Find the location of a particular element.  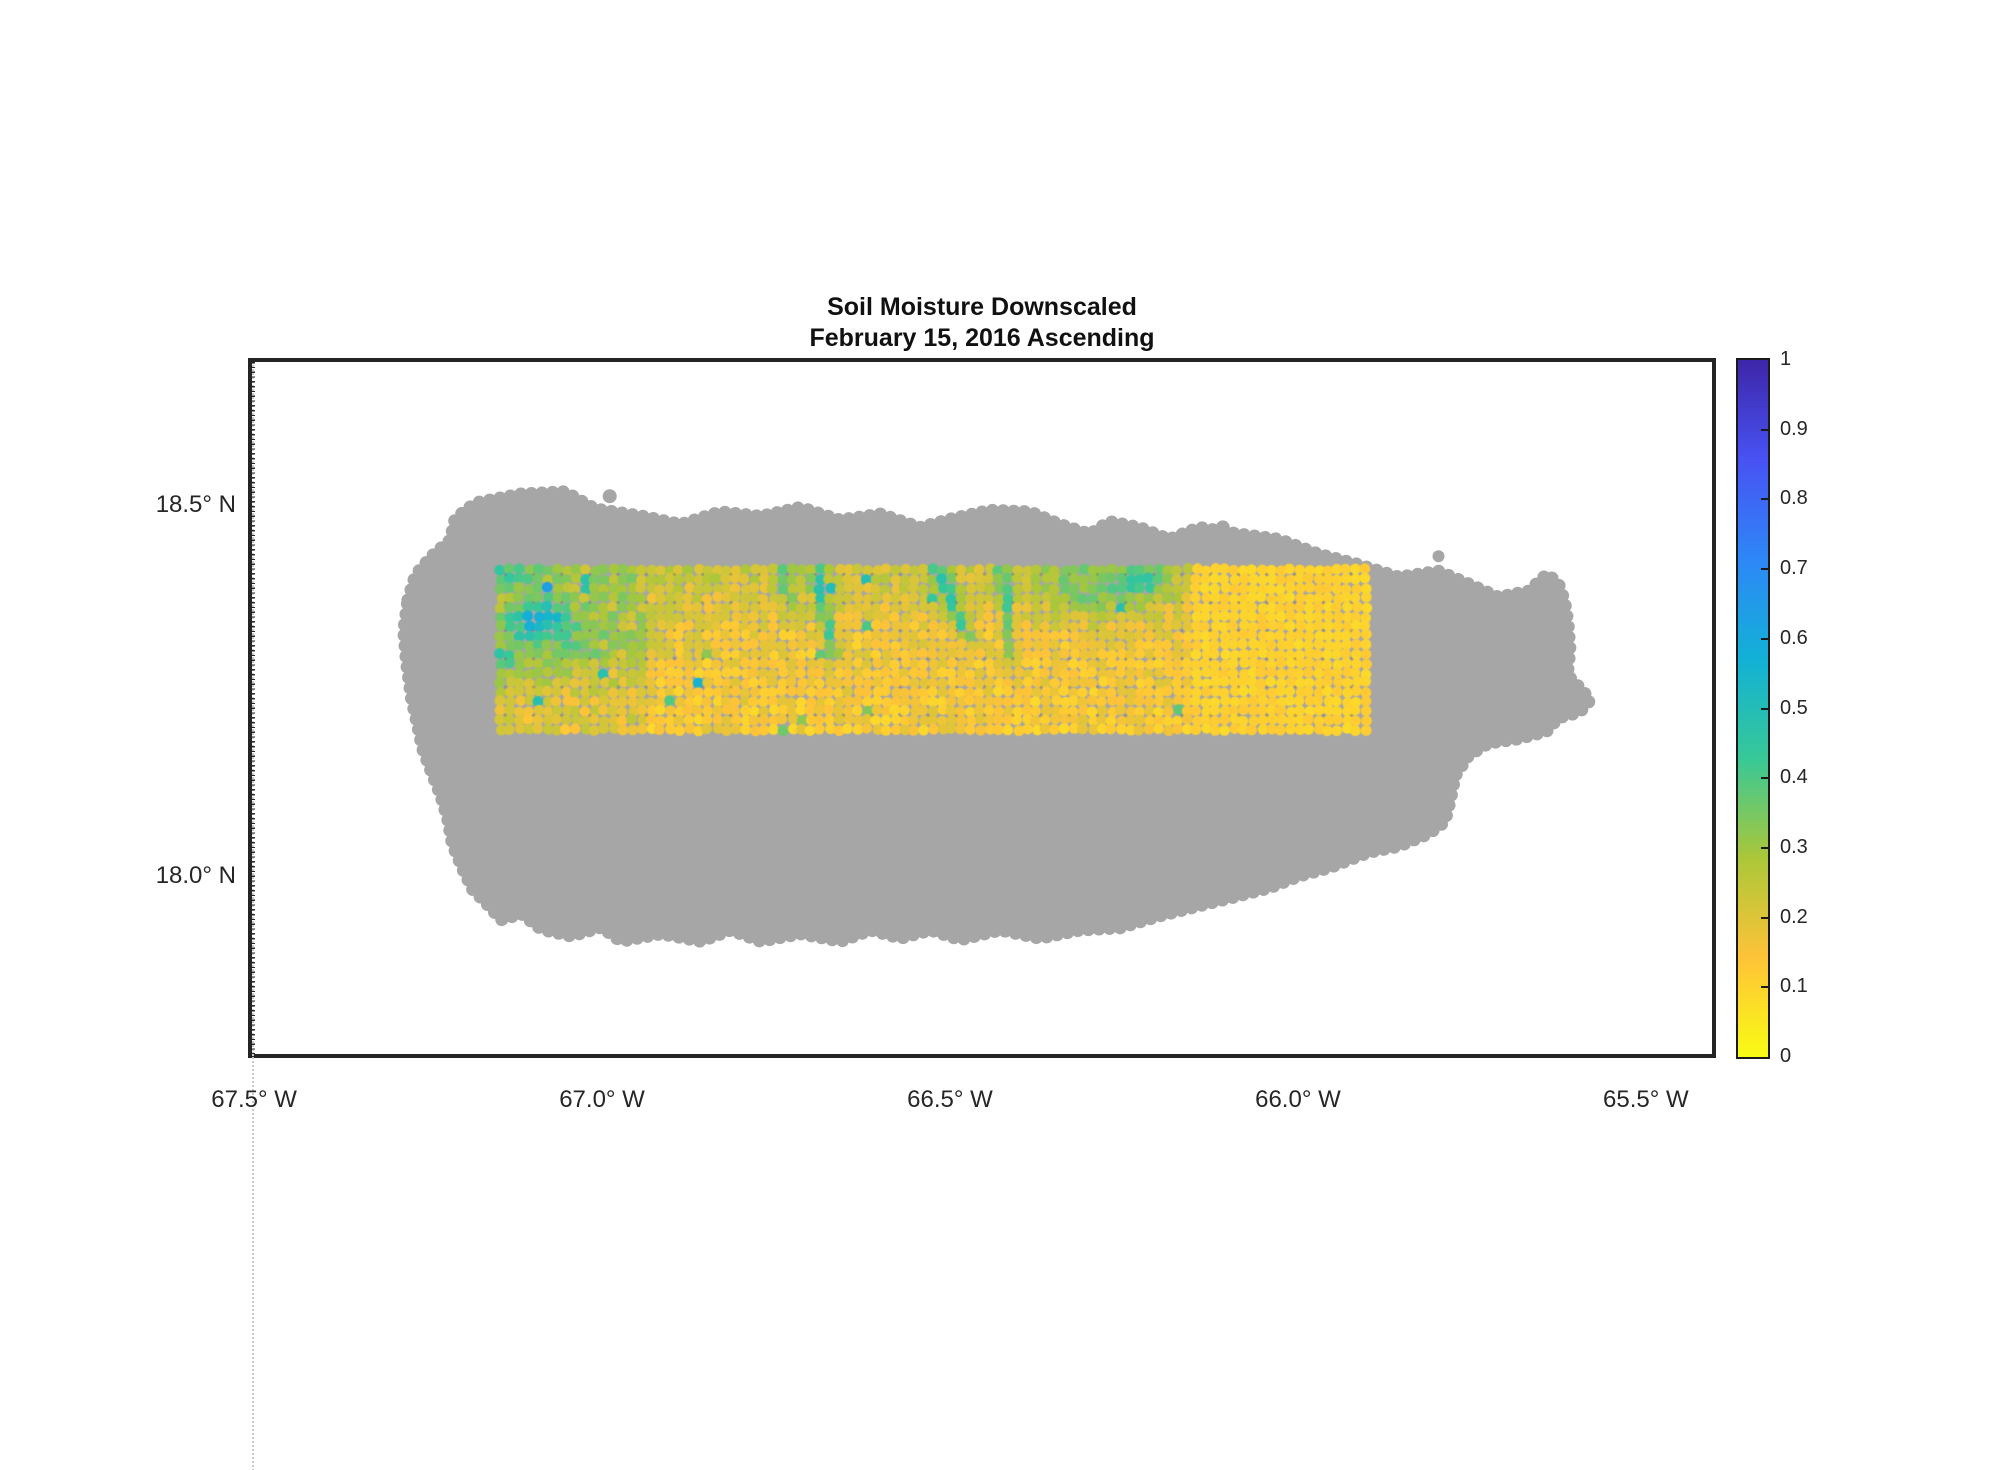

colorbar-tick-label-2: 0.8 is located at coordinates (1794, 498).